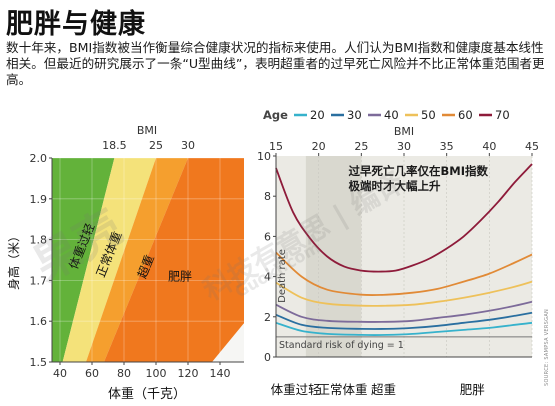 The height and width of the screenshot is (406, 555). What do you see at coordinates (343, 389) in the screenshot?
I see `category-label-2: 正常体重` at bounding box center [343, 389].